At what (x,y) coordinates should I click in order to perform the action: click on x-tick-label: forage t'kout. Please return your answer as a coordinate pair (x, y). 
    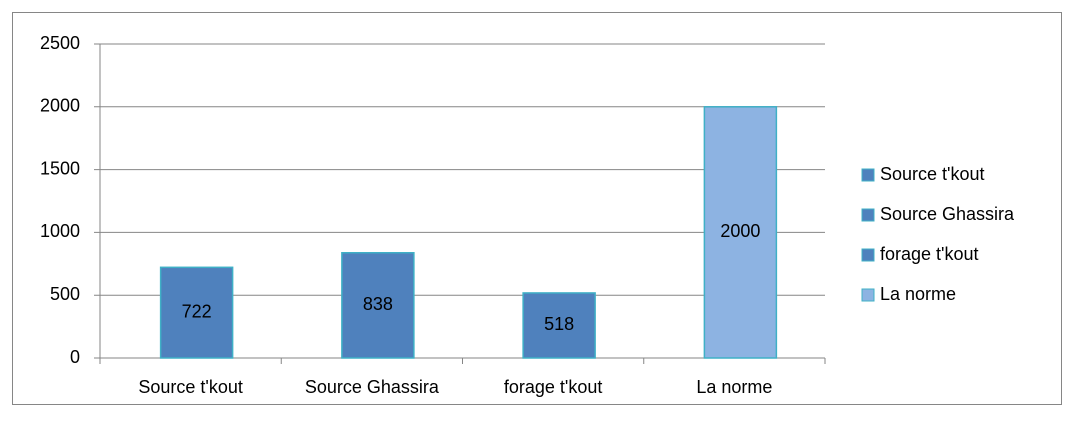
    Looking at the image, I should click on (553, 387).